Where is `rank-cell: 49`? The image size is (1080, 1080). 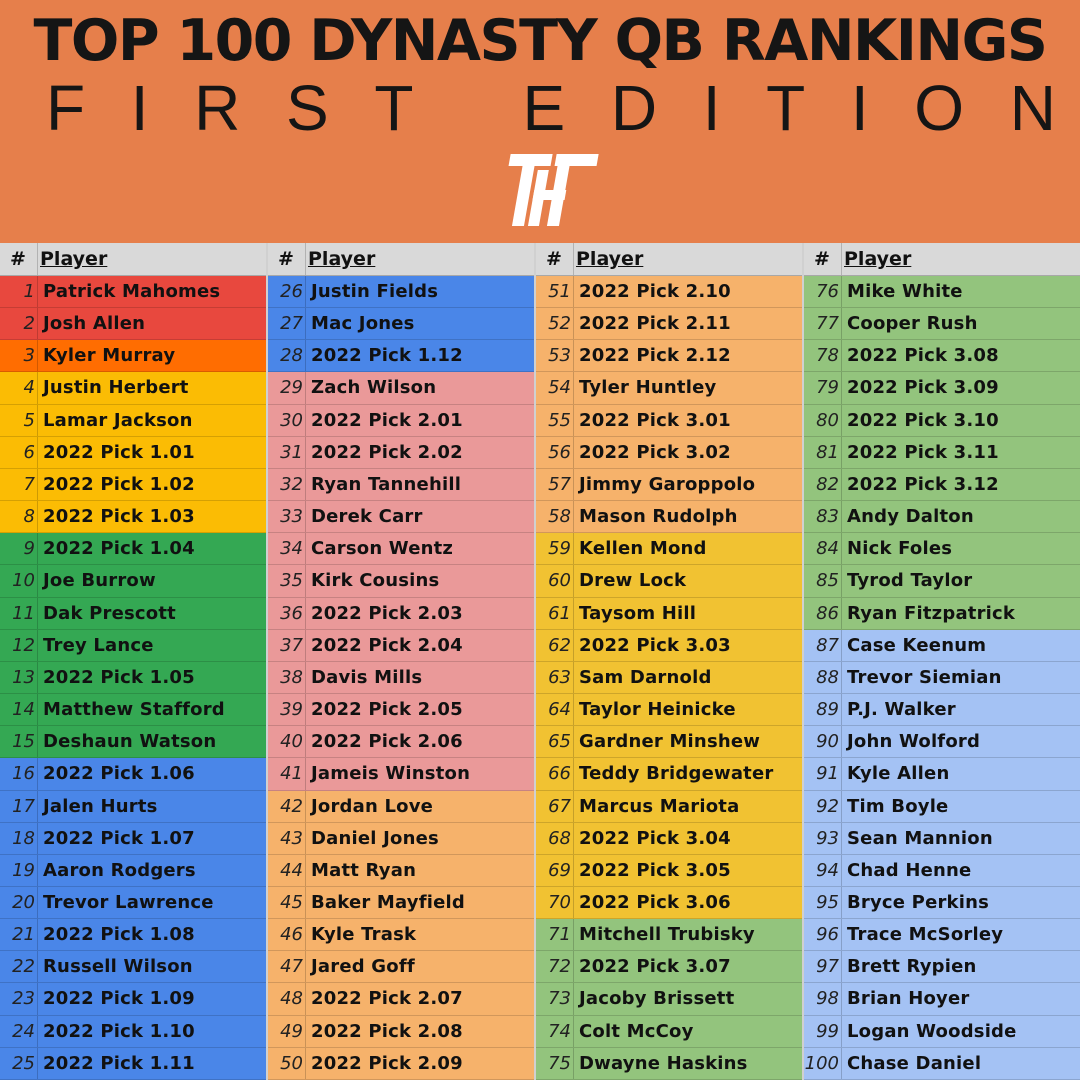
rank-cell: 49 is located at coordinates (291, 1031).